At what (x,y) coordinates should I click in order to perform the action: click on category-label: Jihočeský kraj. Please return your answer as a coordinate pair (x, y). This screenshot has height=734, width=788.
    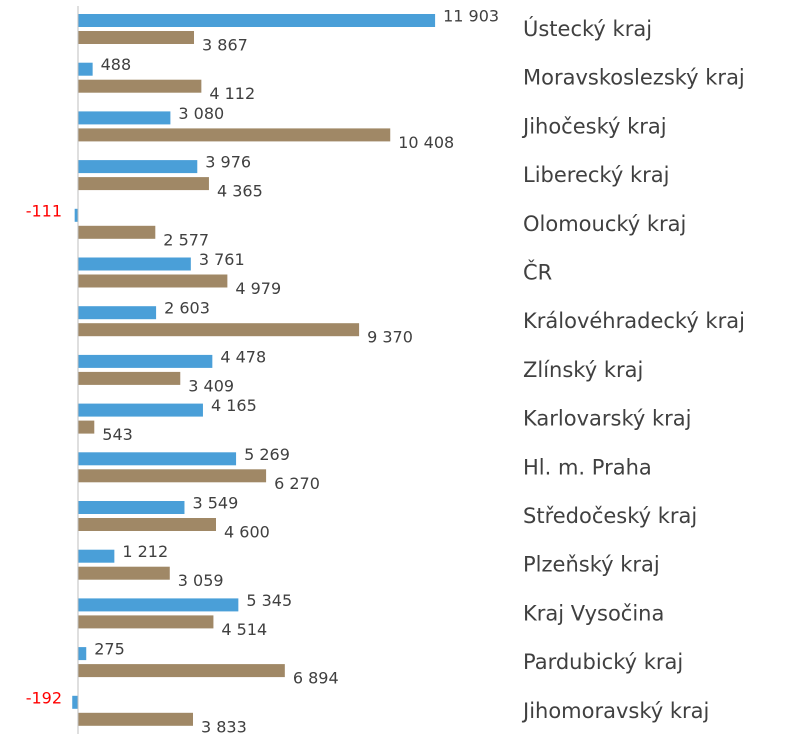
    Looking at the image, I should click on (594, 126).